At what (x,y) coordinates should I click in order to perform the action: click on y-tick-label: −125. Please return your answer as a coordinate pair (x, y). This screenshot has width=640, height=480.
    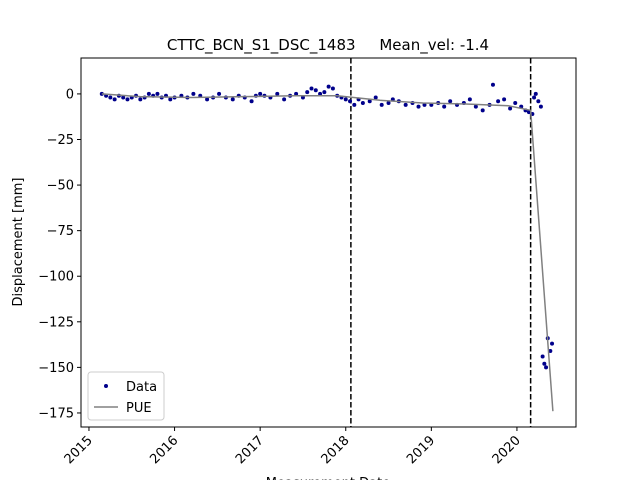
    Looking at the image, I should click on (56, 322).